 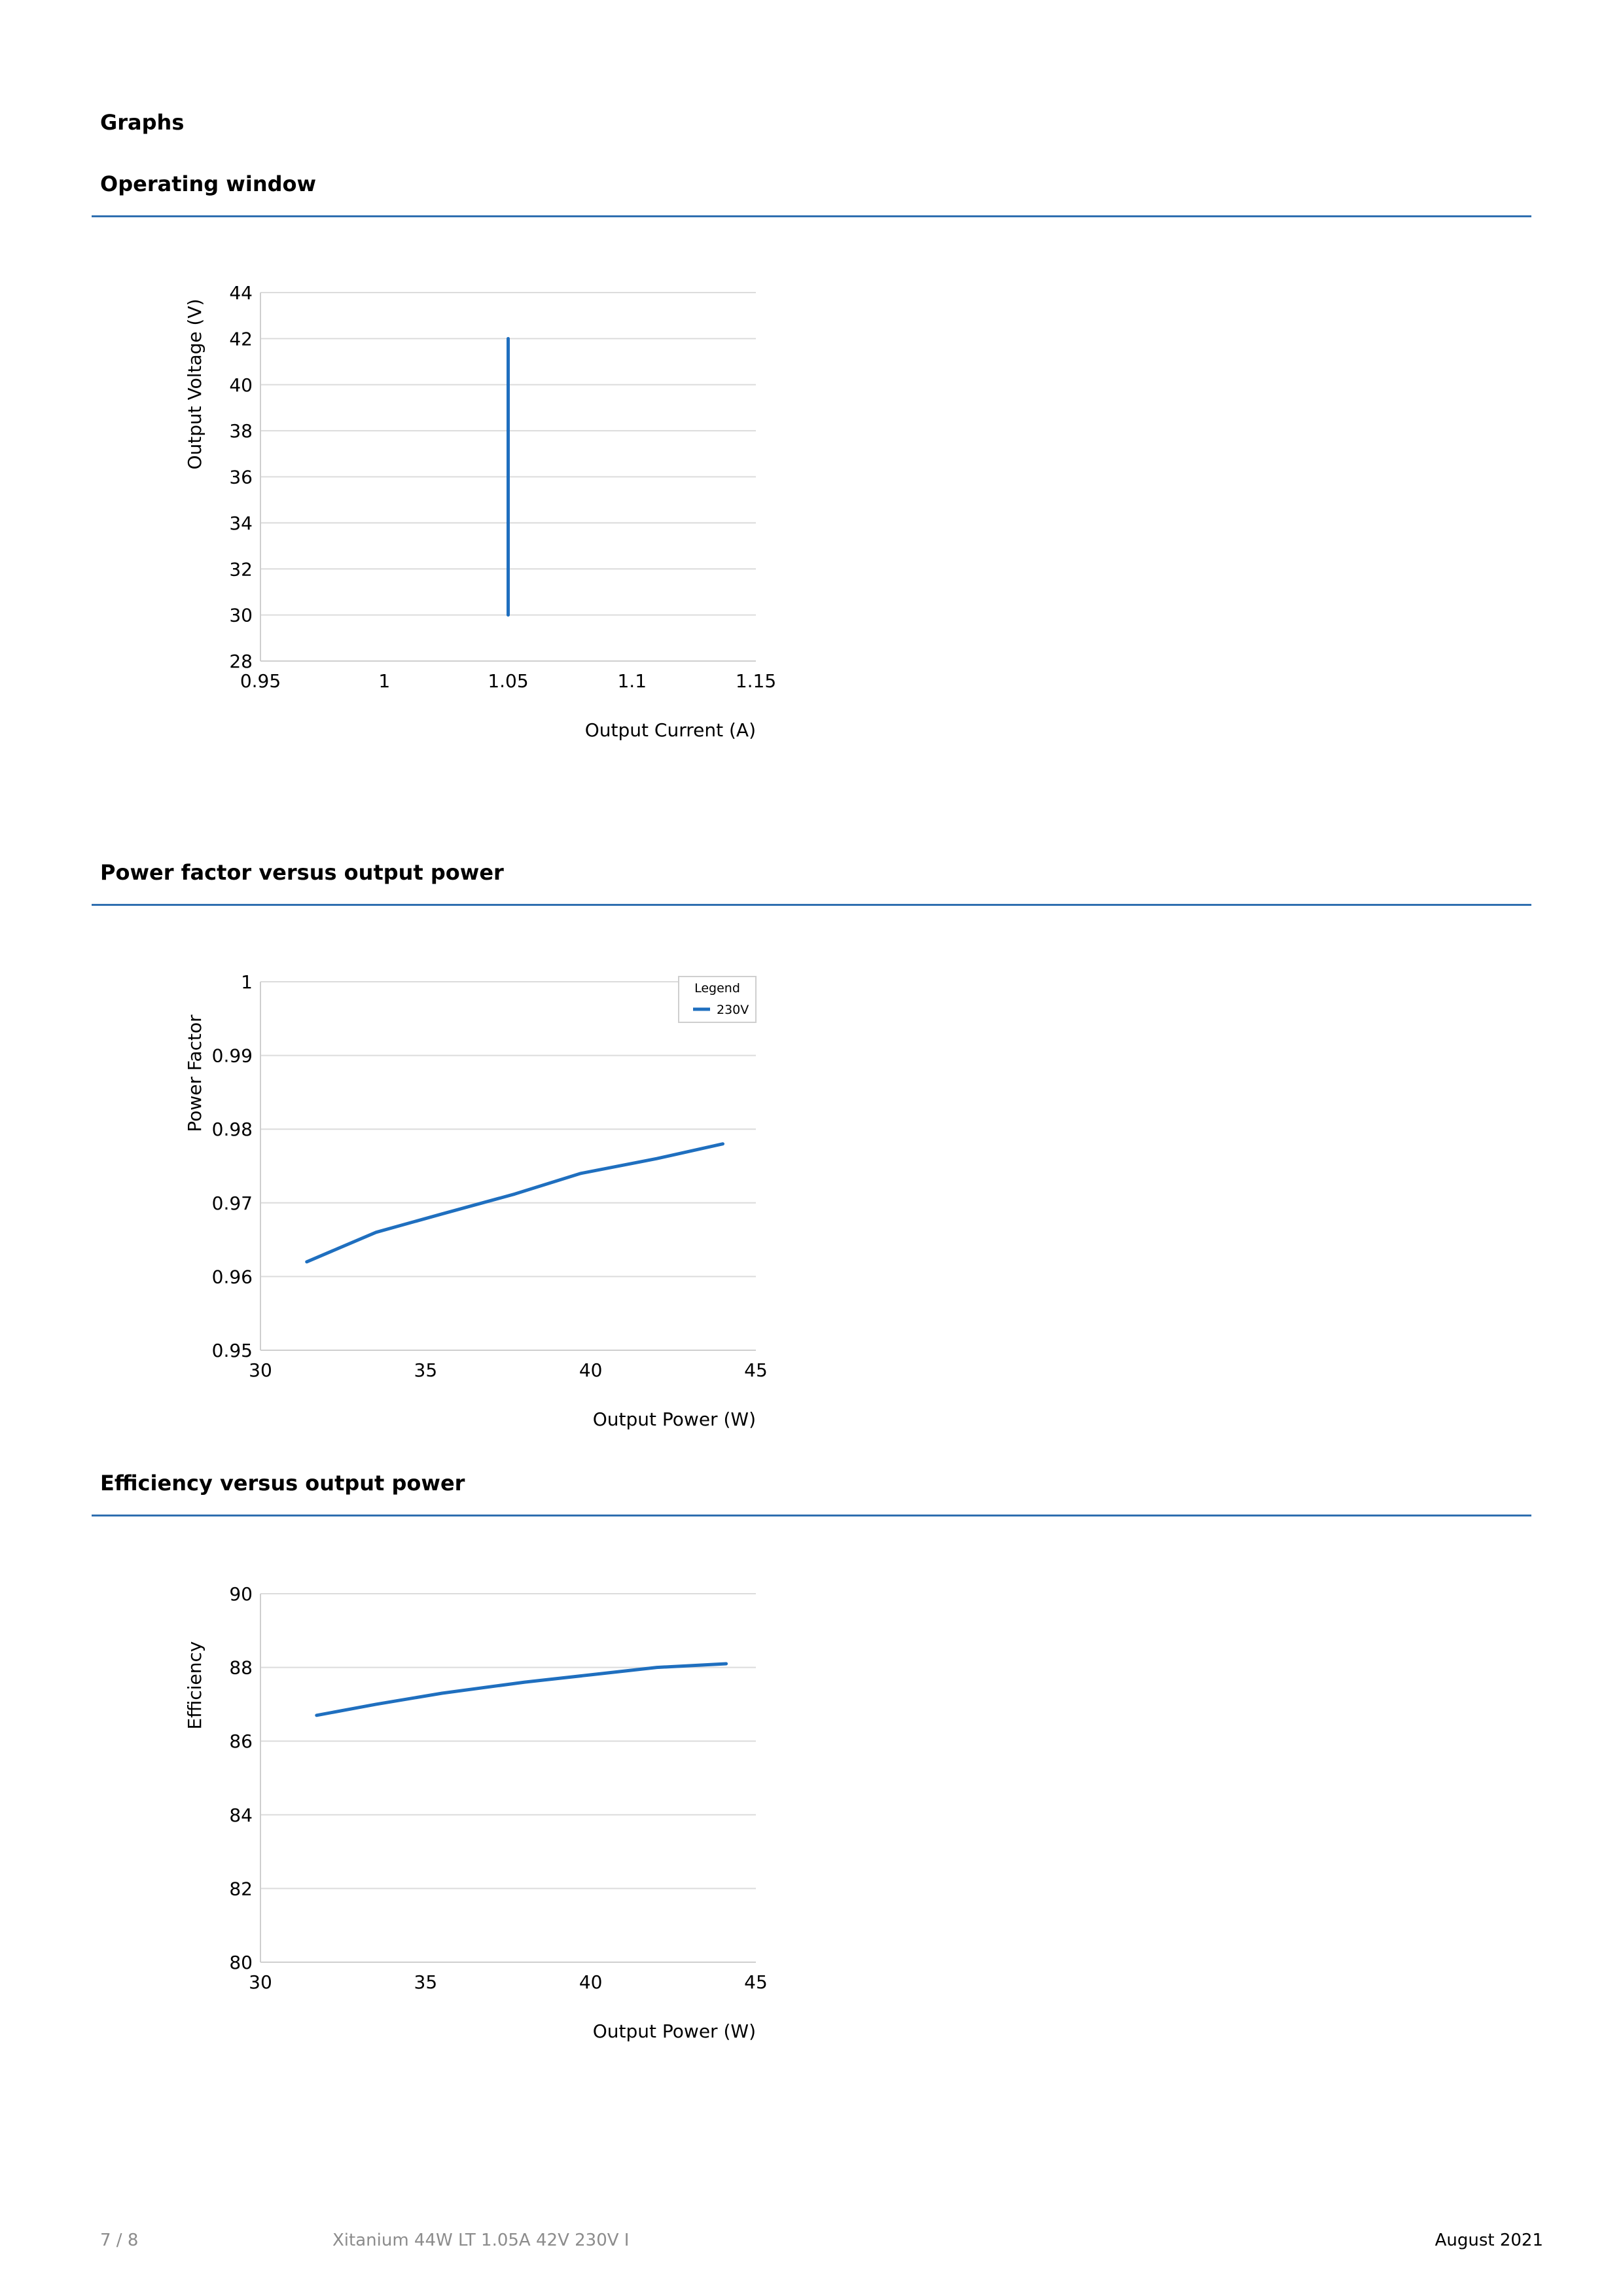 What do you see at coordinates (733, 1010) in the screenshot?
I see `legend-entry: 230V` at bounding box center [733, 1010].